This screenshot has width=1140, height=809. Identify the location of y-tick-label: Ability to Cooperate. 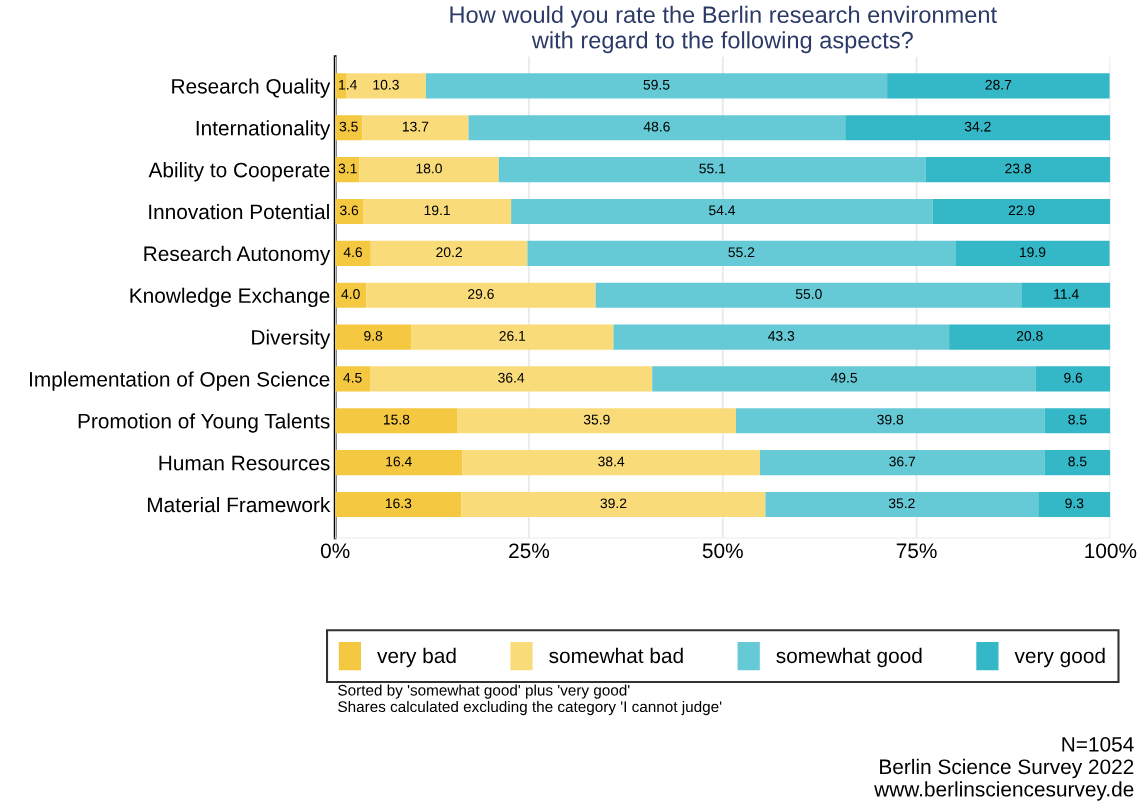
(239, 172).